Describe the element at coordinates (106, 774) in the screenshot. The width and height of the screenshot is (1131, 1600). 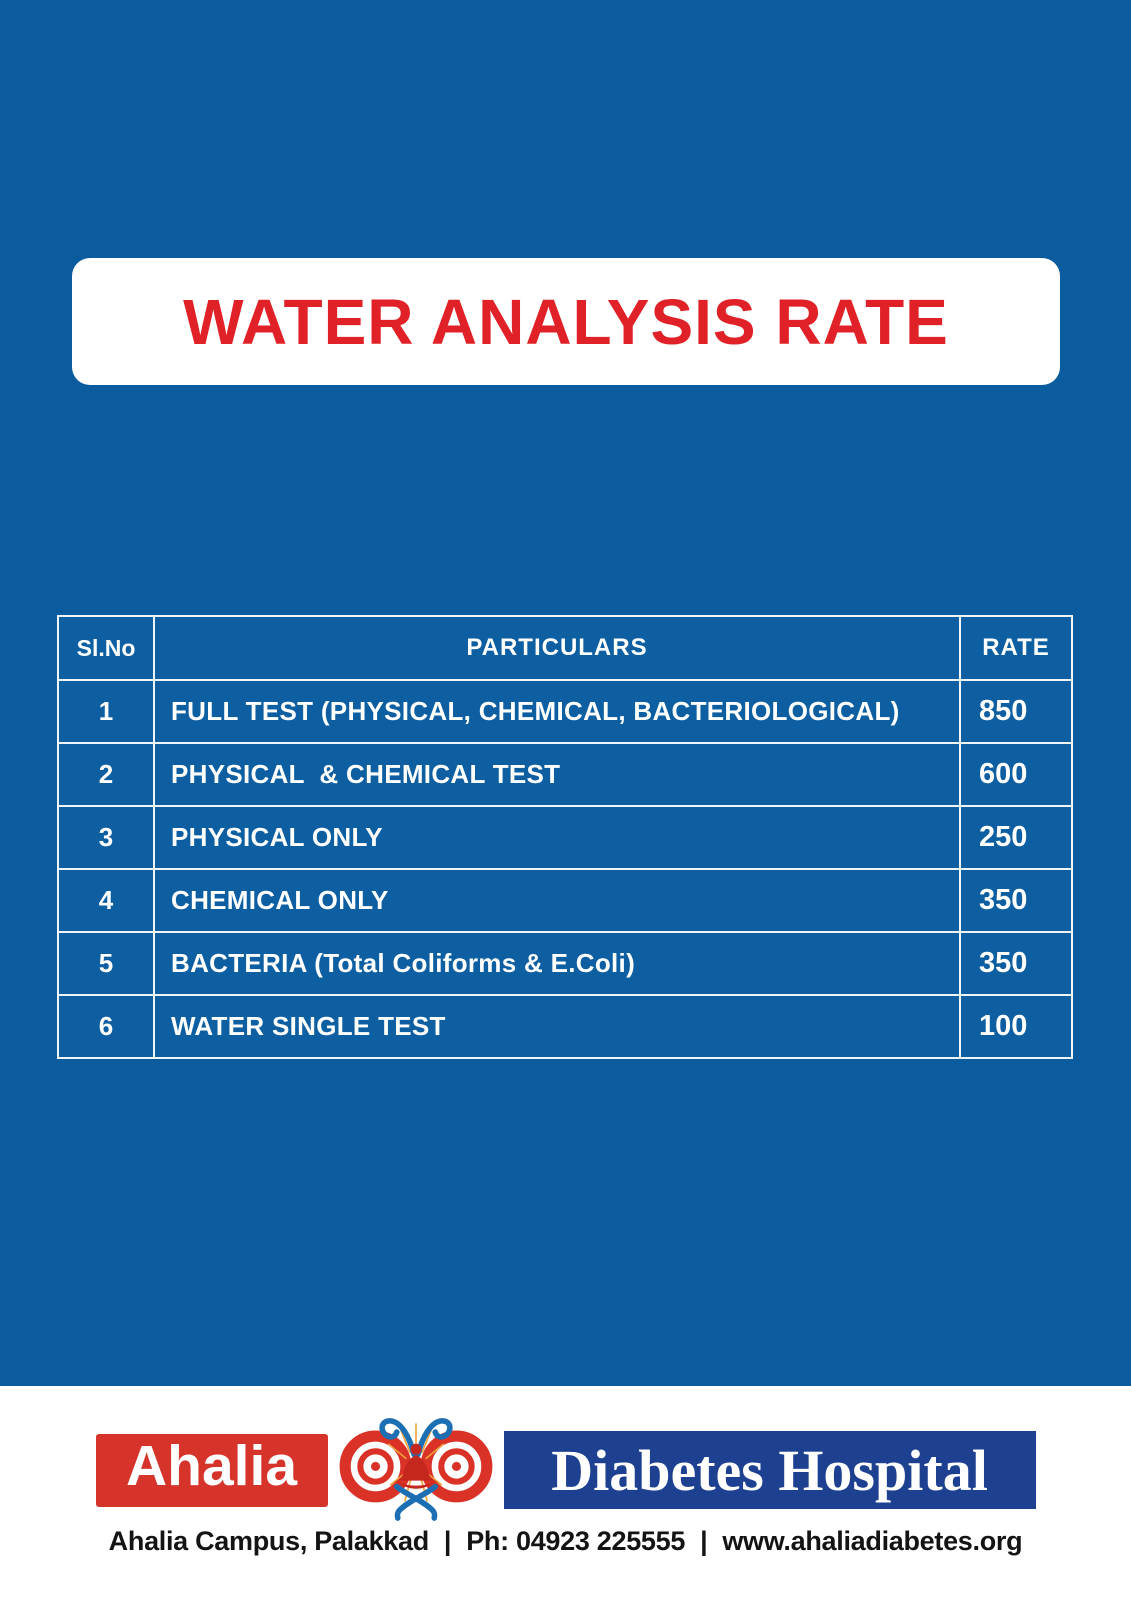
I see `row-slno: 2` at that location.